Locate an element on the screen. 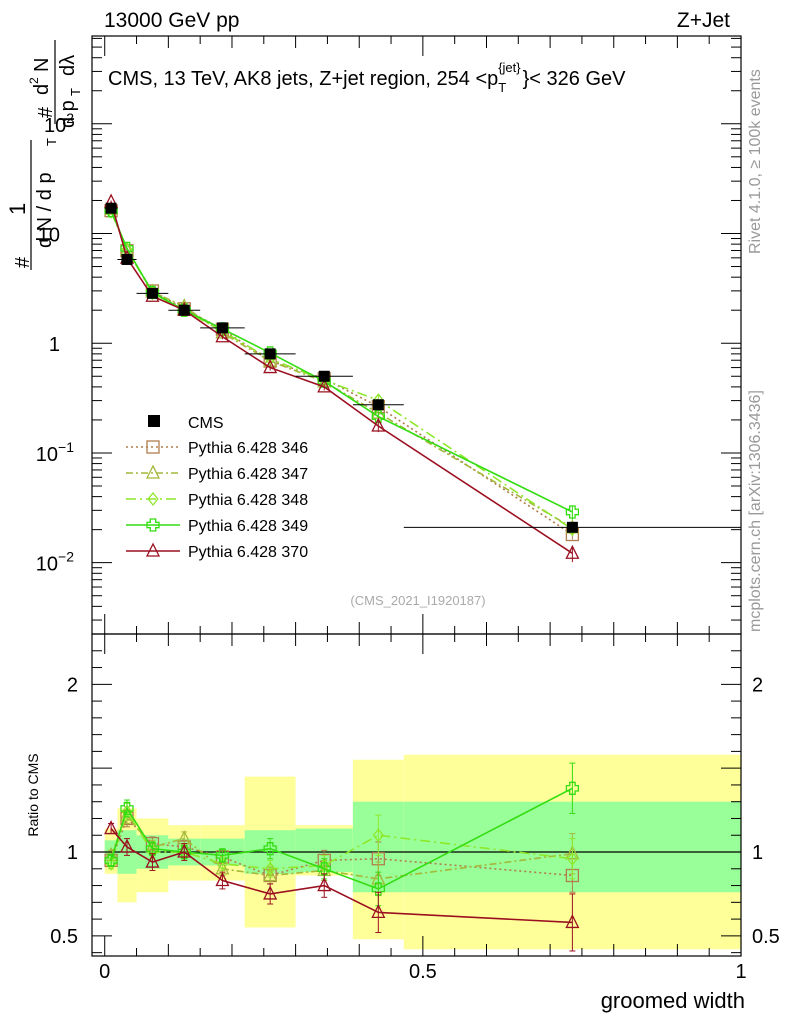 The image size is (786, 1024). header-right: Z+Jet is located at coordinates (703, 20).